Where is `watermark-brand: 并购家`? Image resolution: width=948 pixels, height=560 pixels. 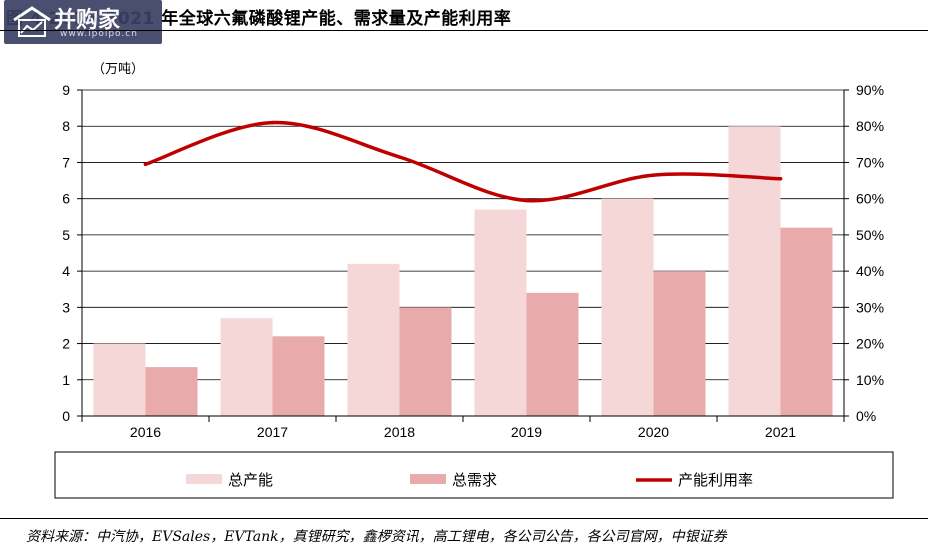 watermark-brand: 并购家 is located at coordinates (87, 20).